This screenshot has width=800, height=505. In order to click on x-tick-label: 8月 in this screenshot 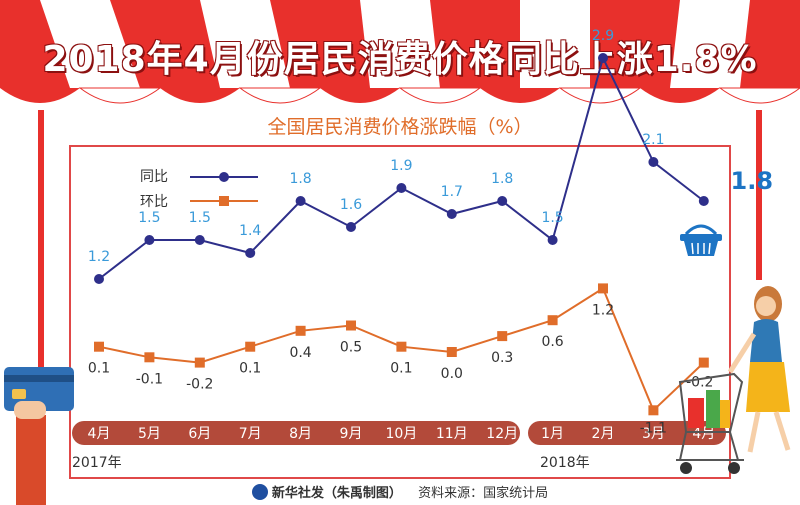, I will do `click(300, 434)`.